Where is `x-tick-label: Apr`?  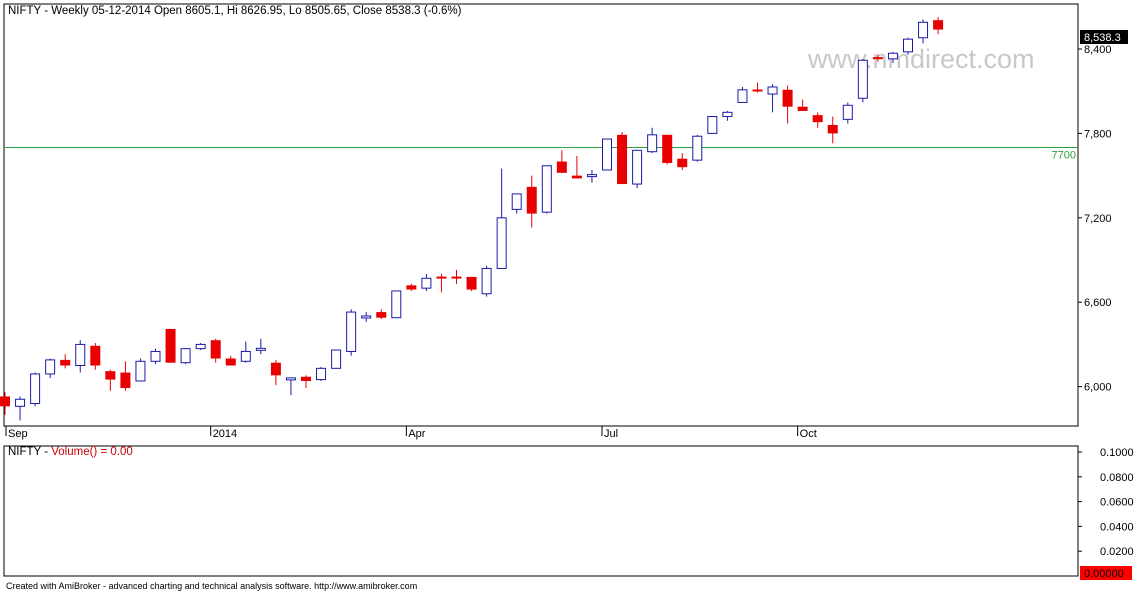 x-tick-label: Apr is located at coordinates (416, 434).